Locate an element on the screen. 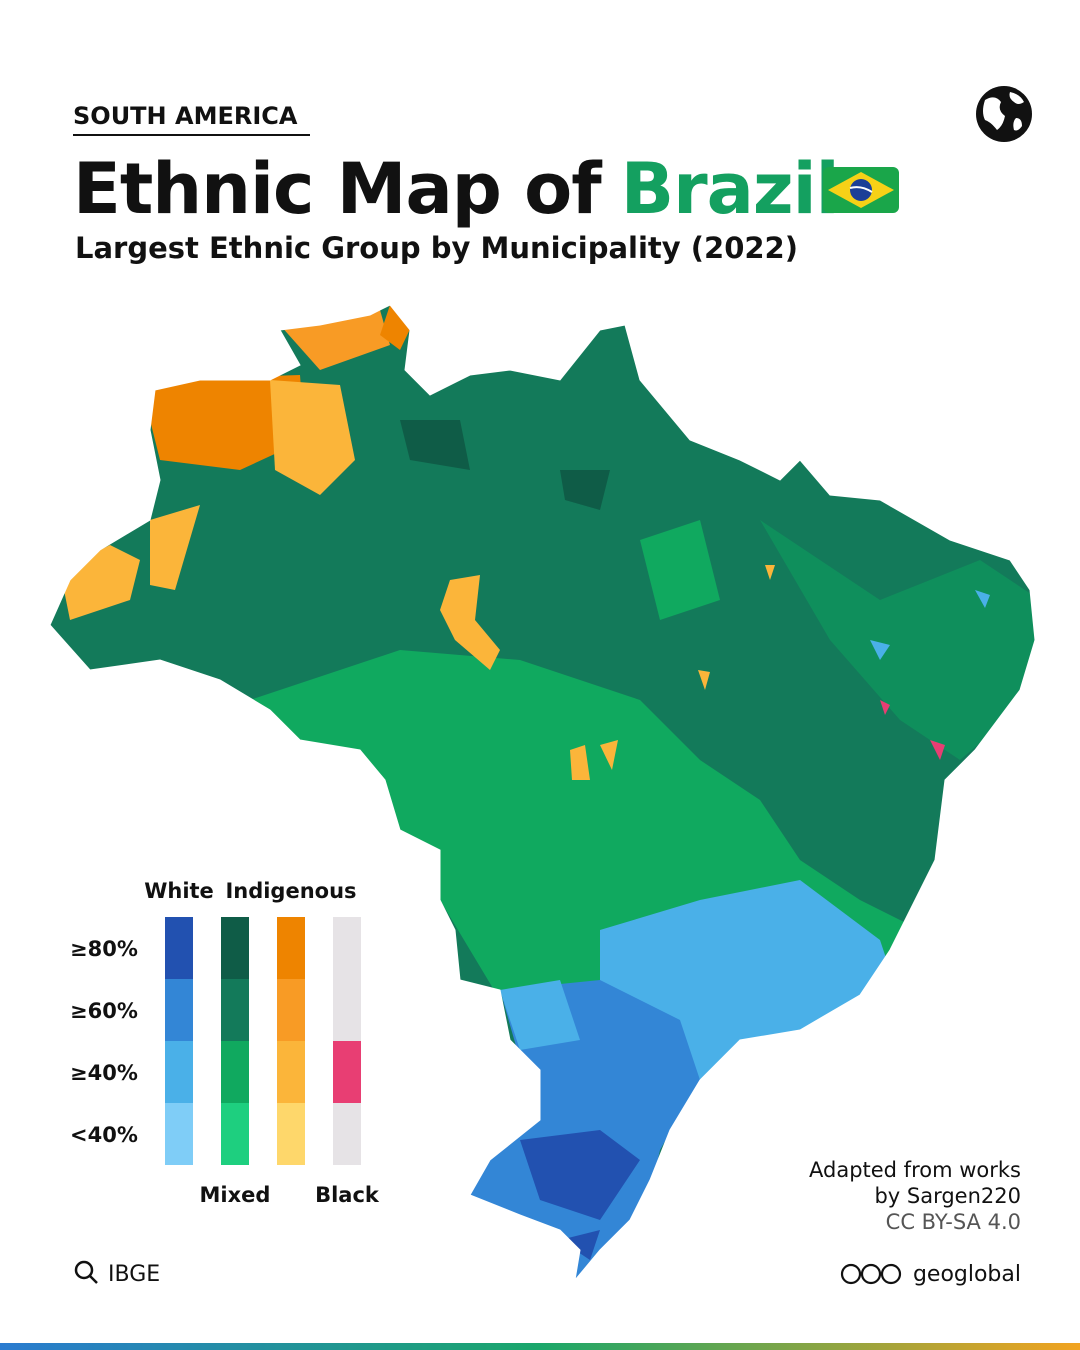  cc-icons is located at coordinates (871, 1274).